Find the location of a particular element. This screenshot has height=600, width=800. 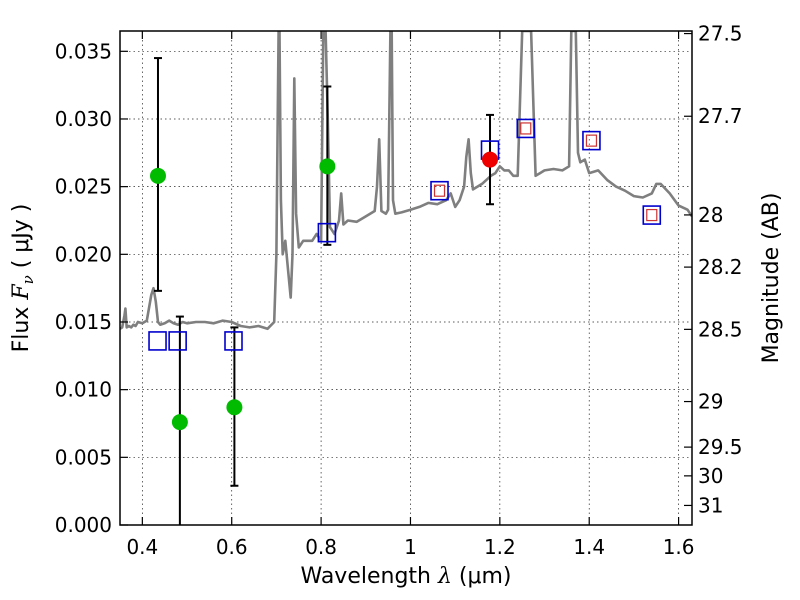

y2-axis-title: Magnitude (AB) is located at coordinates (771, 278).